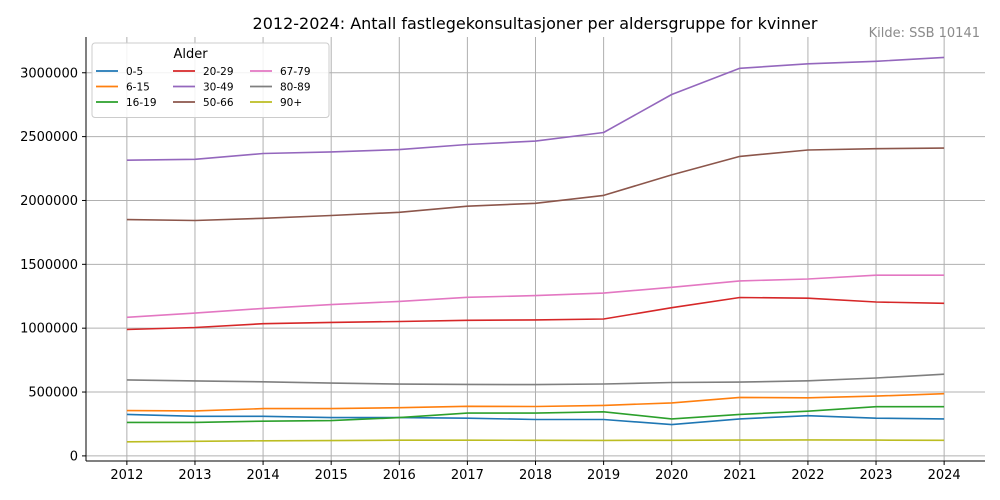 The image size is (1000, 500). Describe the element at coordinates (49, 73) in the screenshot. I see `y-tick-label: 3000000` at that location.